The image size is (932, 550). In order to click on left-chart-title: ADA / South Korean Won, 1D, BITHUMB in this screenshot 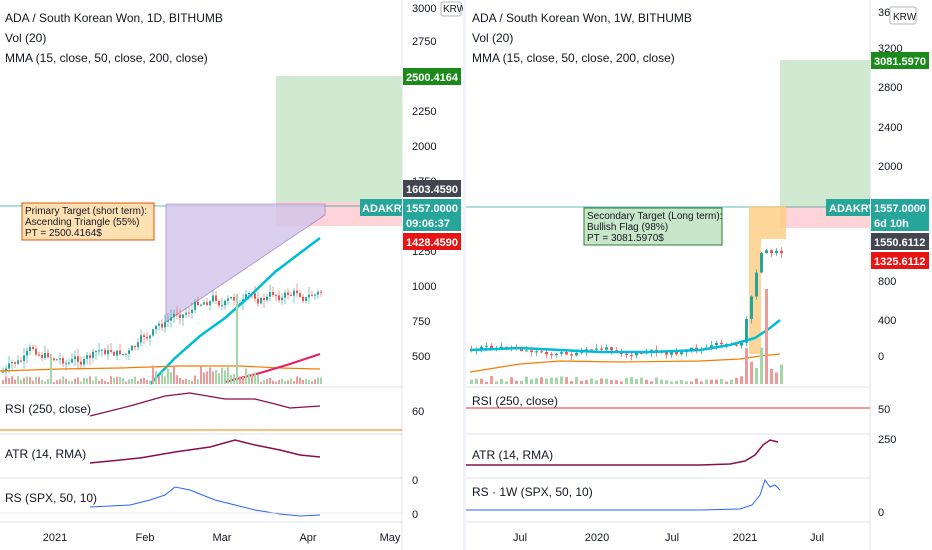, I will do `click(114, 18)`.